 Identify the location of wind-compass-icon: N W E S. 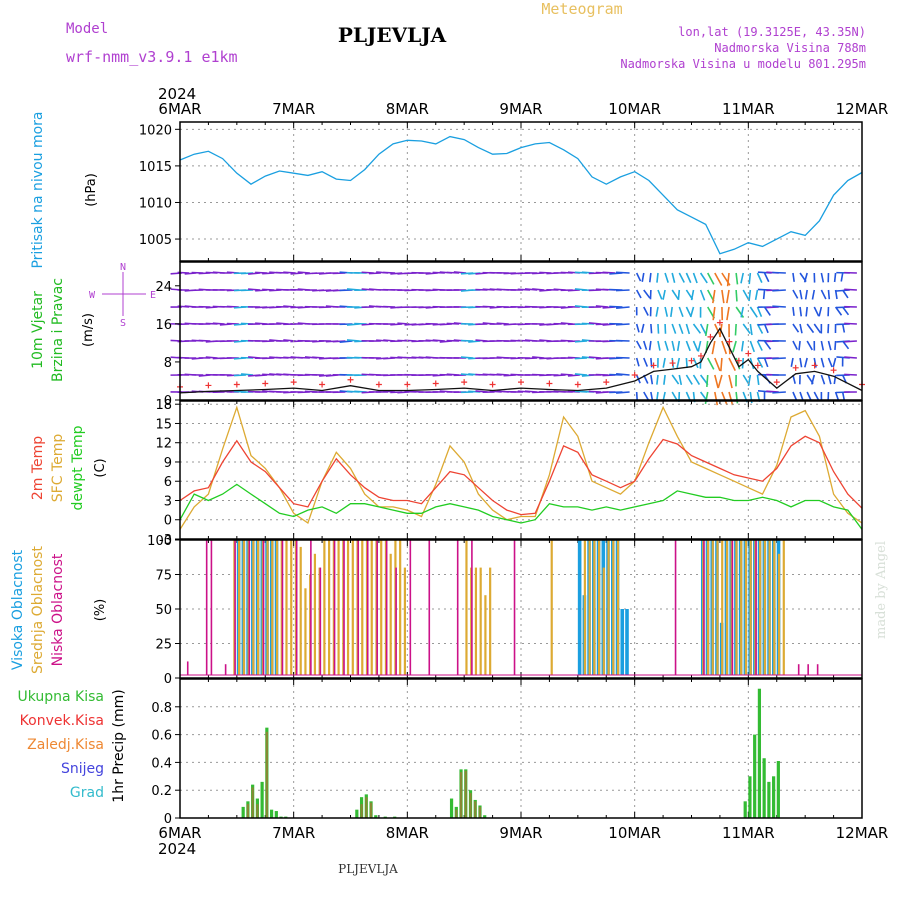
(122, 295).